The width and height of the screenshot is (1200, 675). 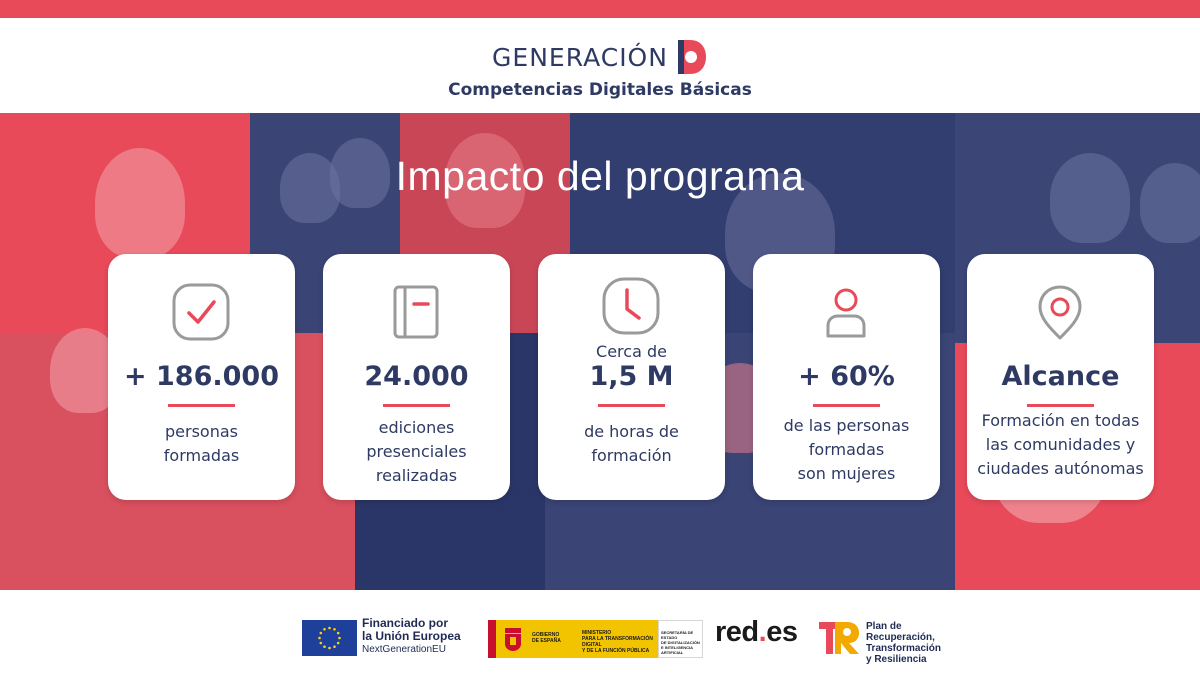 What do you see at coordinates (600, 9) in the screenshot?
I see `top-accent-bar` at bounding box center [600, 9].